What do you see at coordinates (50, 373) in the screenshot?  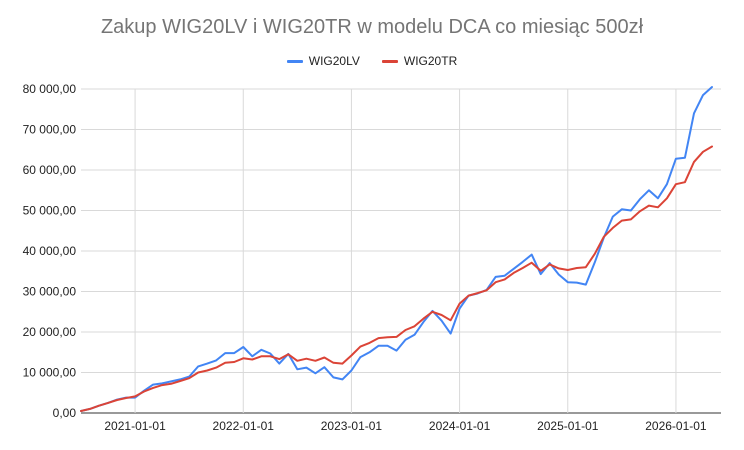 I see `y-tick-label: 10 000,00` at bounding box center [50, 373].